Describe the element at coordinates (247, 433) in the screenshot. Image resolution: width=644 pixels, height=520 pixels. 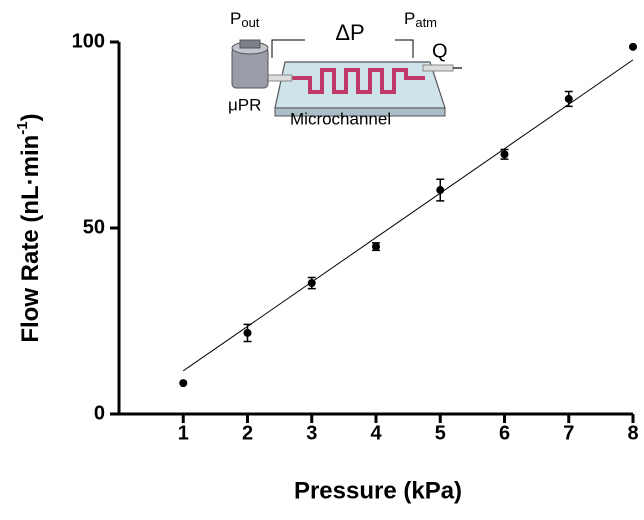
I see `x-tick-label: 2` at that location.